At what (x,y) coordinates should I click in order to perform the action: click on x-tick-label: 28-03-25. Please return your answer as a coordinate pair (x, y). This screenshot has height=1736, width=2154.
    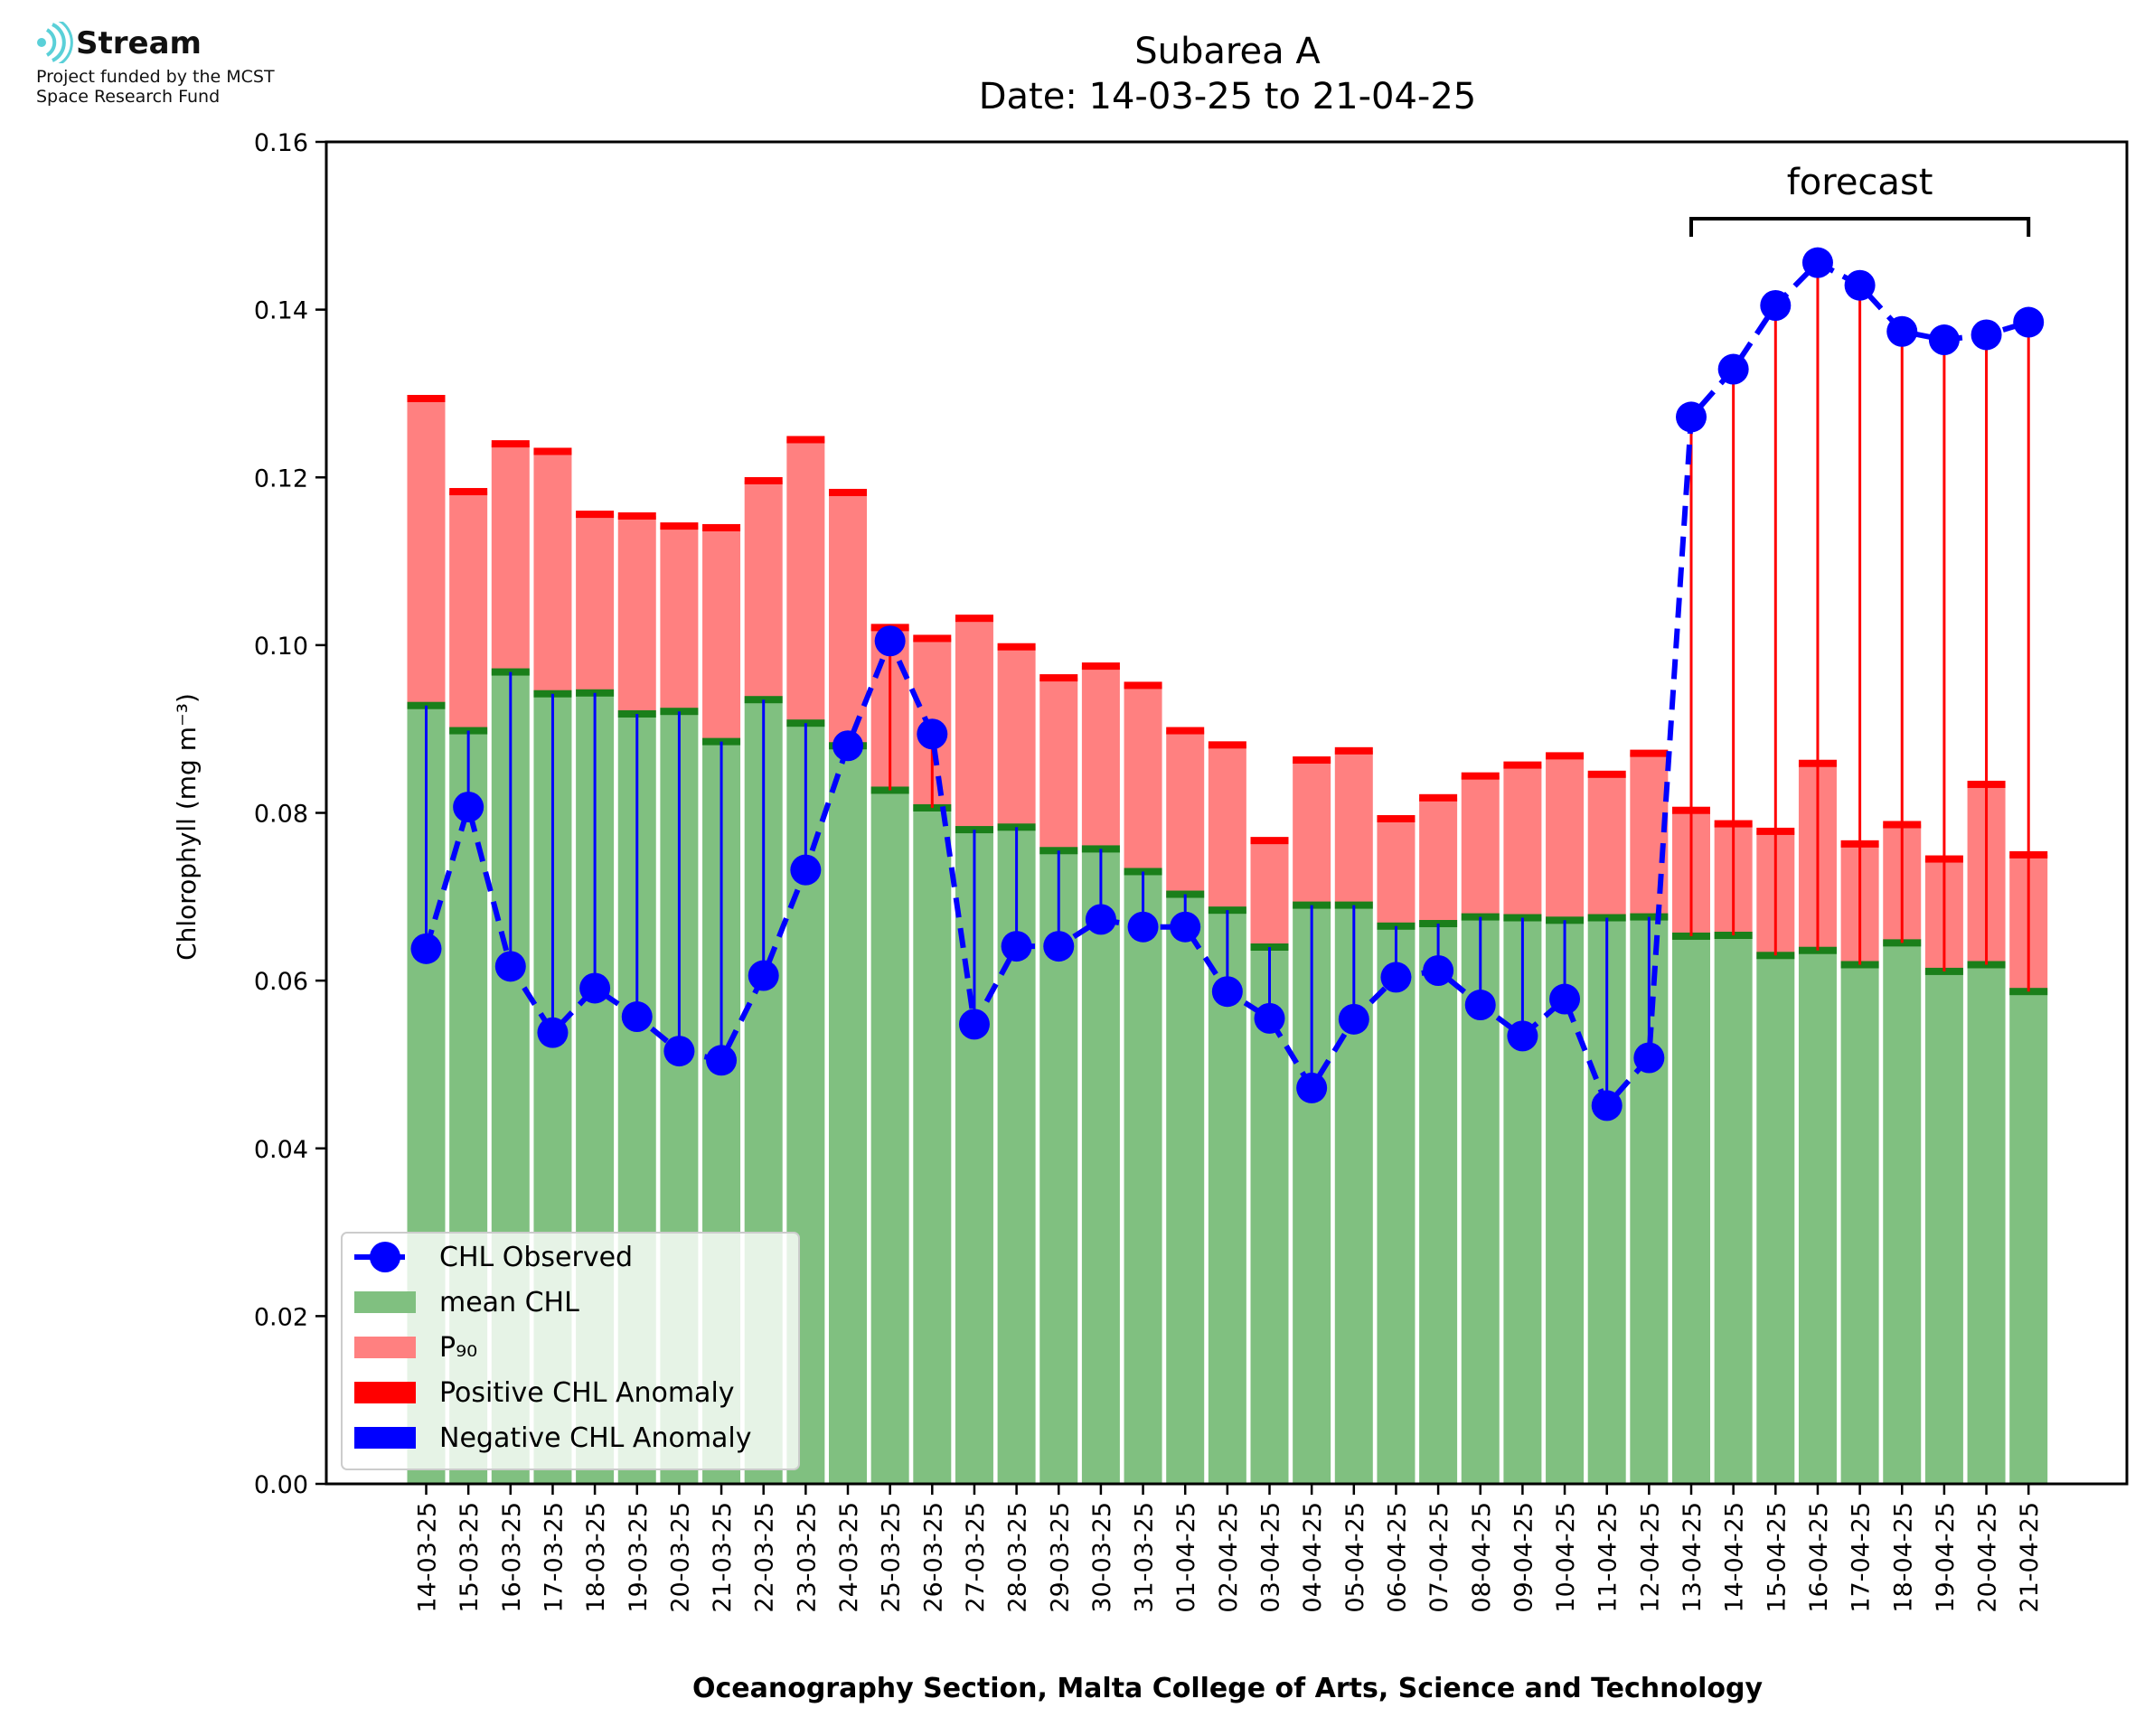
    Looking at the image, I should click on (1018, 1558).